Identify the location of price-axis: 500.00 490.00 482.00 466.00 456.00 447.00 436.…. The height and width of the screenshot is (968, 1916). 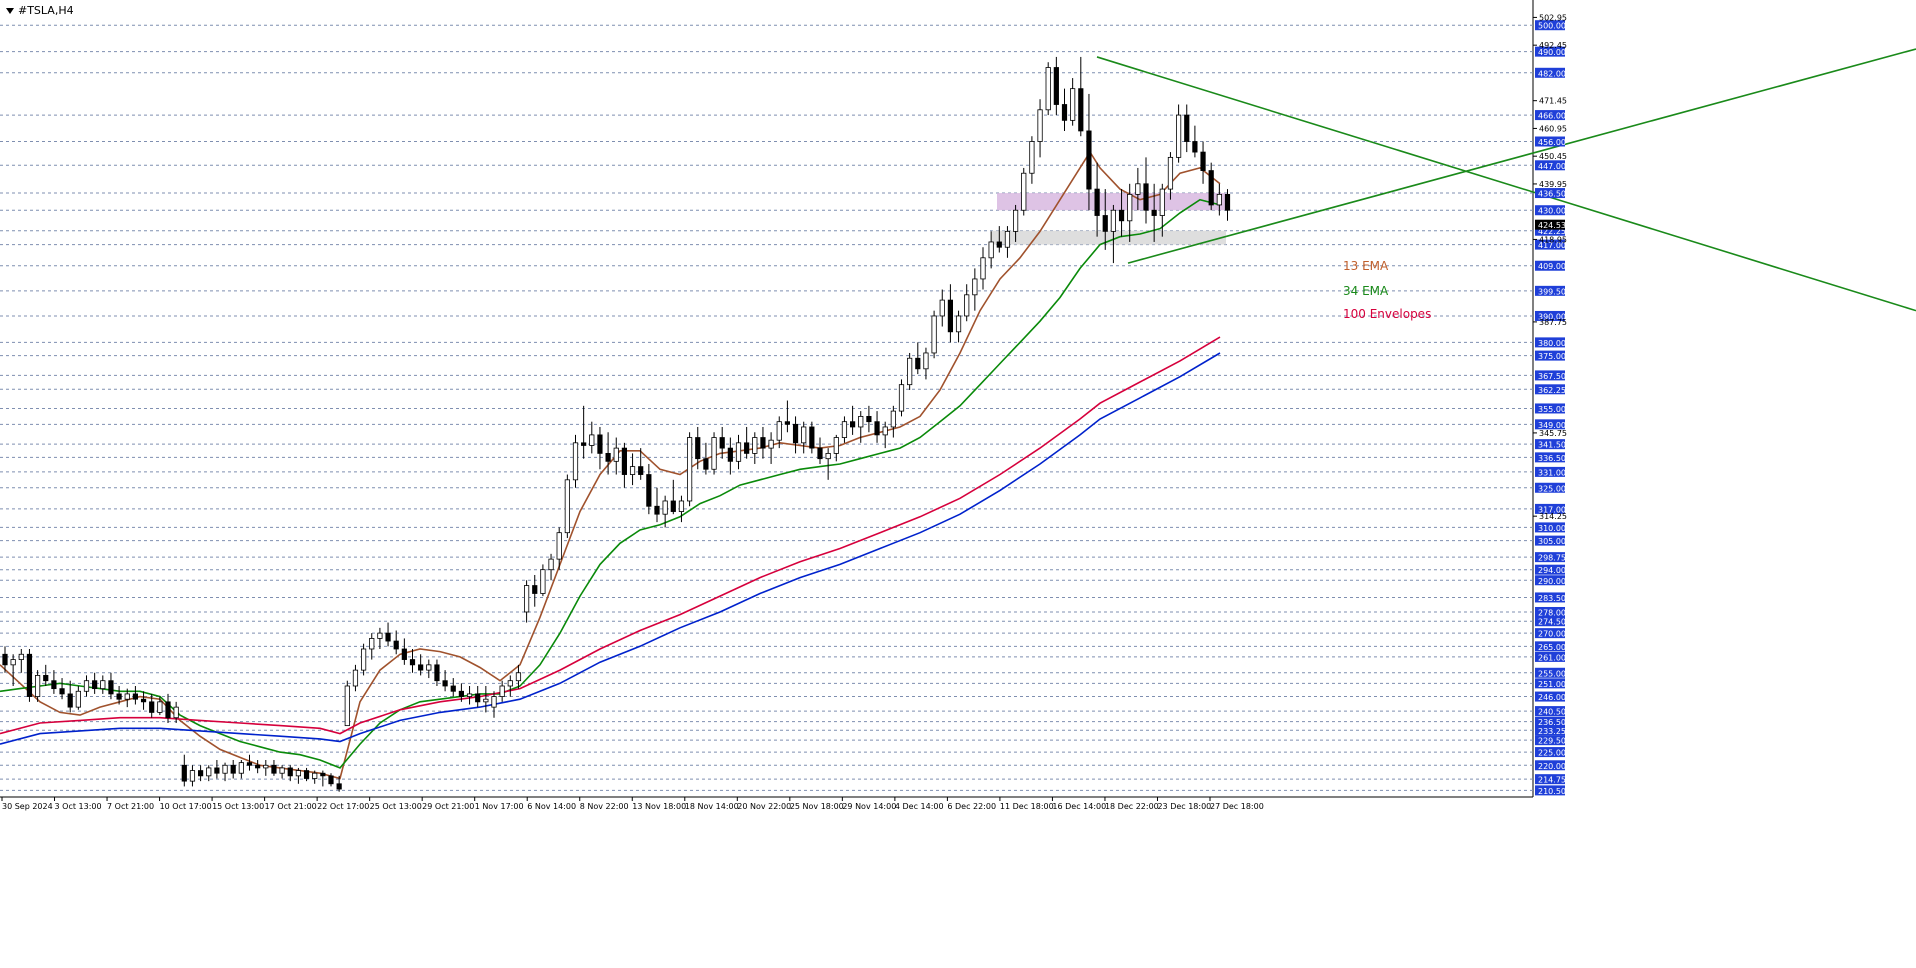
(1550, 404).